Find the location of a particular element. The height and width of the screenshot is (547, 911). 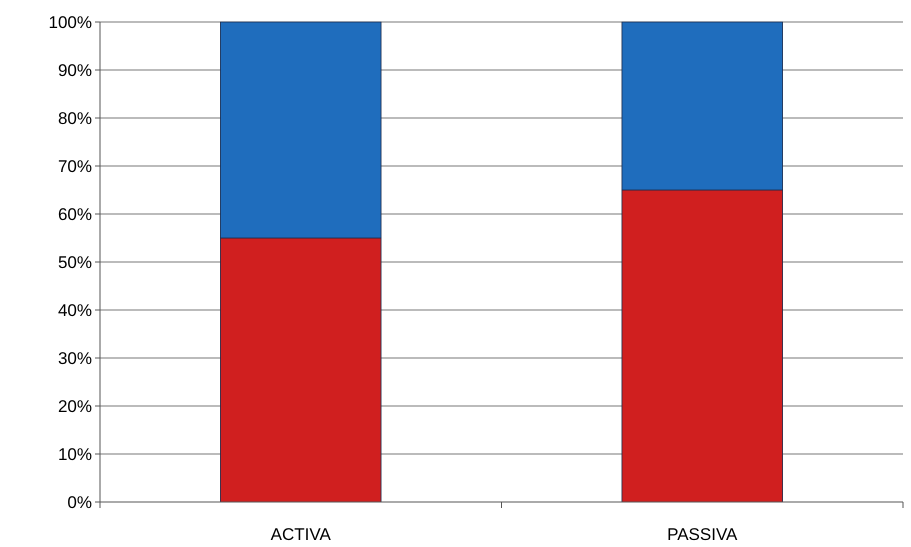

x-tick-label: ACTIVA is located at coordinates (301, 534).